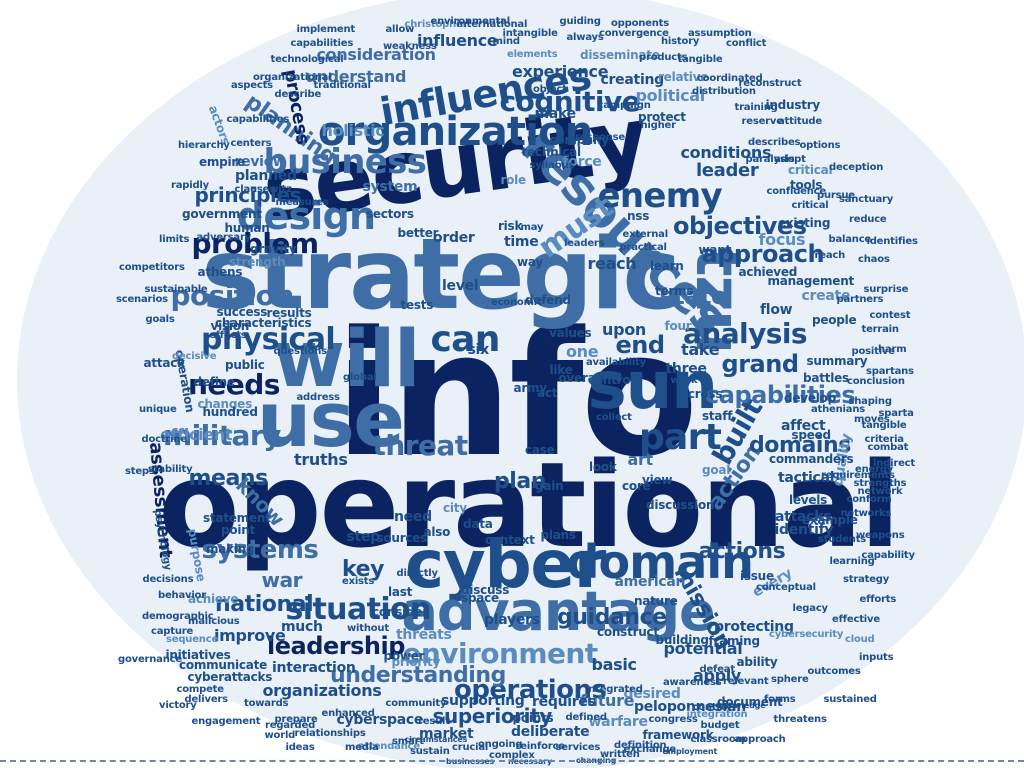  I want to click on word-62: leader, so click(727, 170).